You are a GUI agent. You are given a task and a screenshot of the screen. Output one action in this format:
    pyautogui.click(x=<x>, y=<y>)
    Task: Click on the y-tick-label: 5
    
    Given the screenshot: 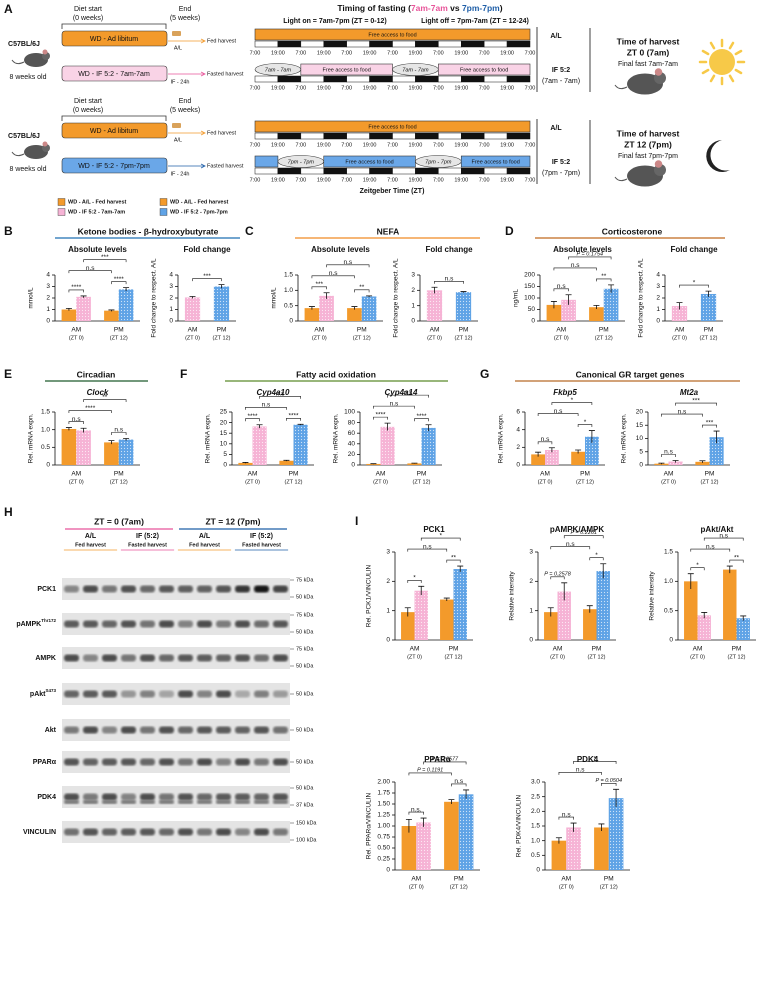 What is the action you would take?
    pyautogui.click(x=225, y=454)
    